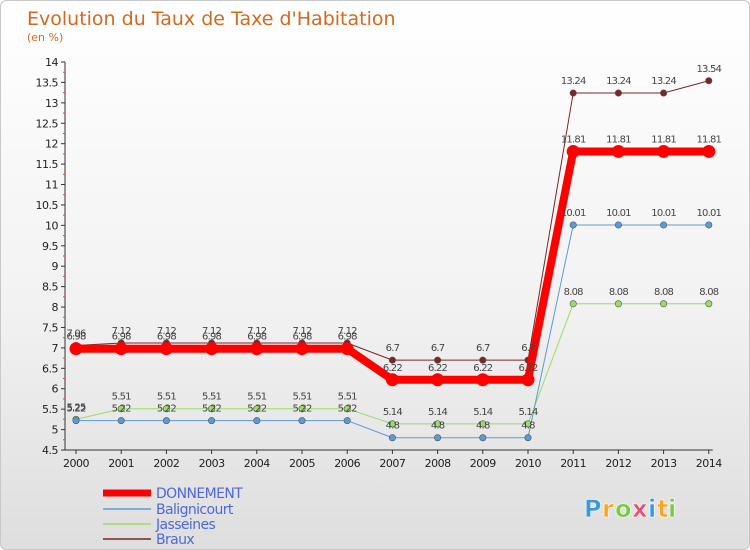 The image size is (750, 550). I want to click on y-tick-label: 6.5, so click(50, 368).